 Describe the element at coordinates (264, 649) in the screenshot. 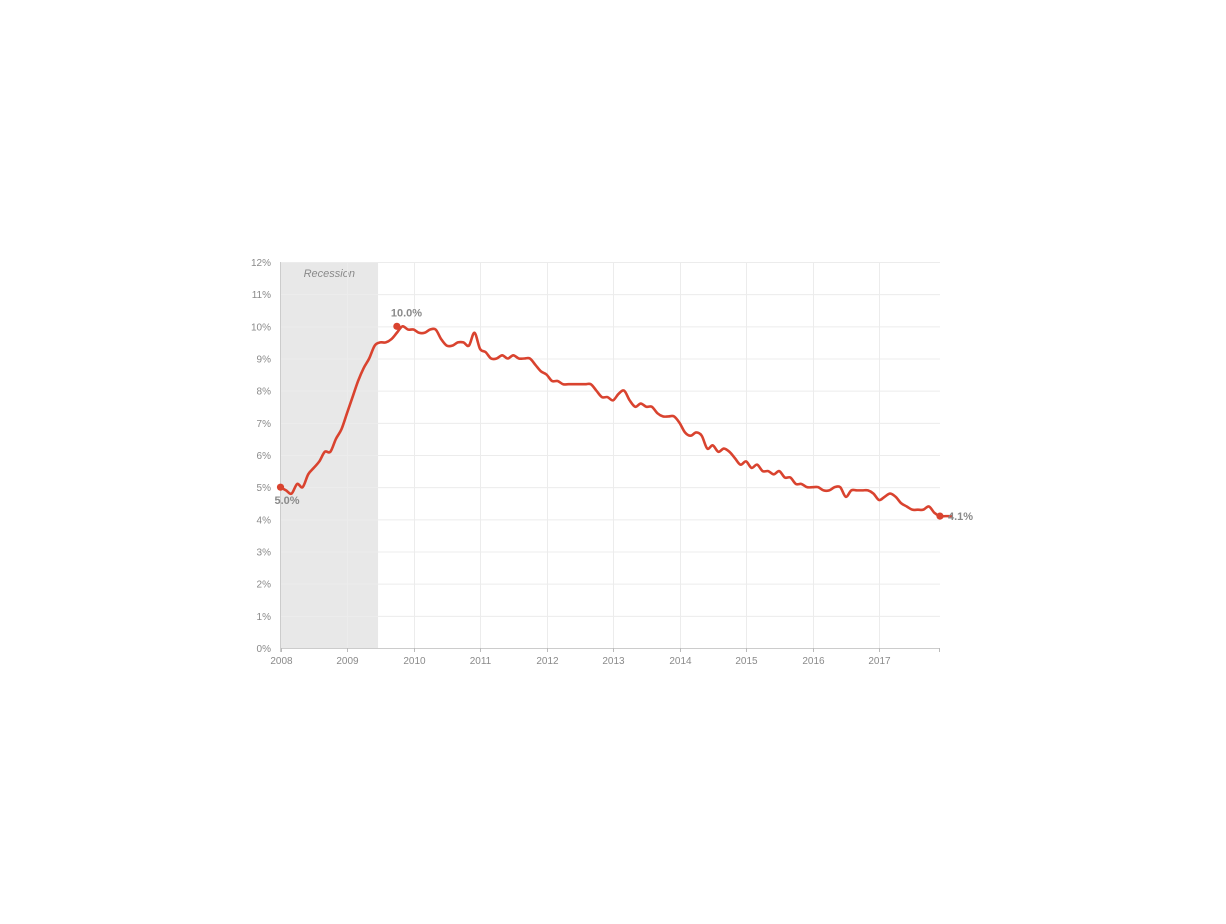

I see `y-tick-label: 0%` at that location.